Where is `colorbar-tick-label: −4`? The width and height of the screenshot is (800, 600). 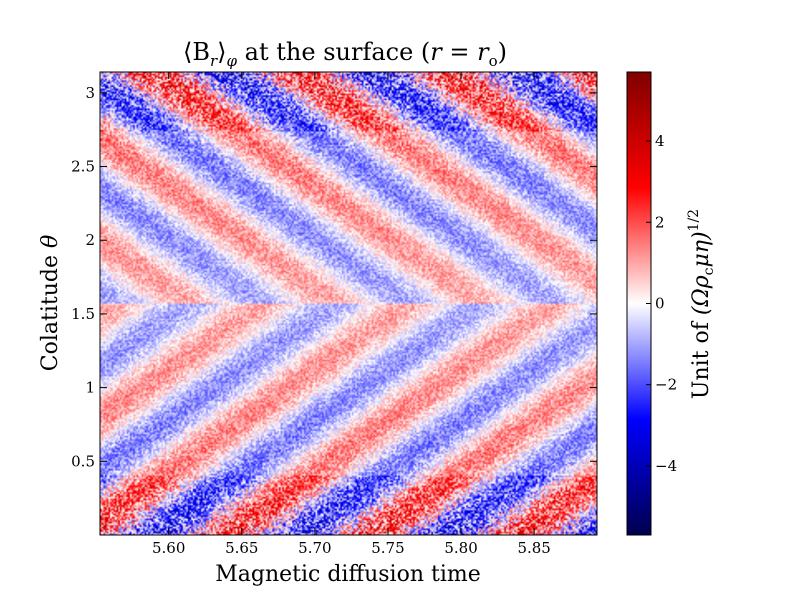 colorbar-tick-label: −4 is located at coordinates (666, 466).